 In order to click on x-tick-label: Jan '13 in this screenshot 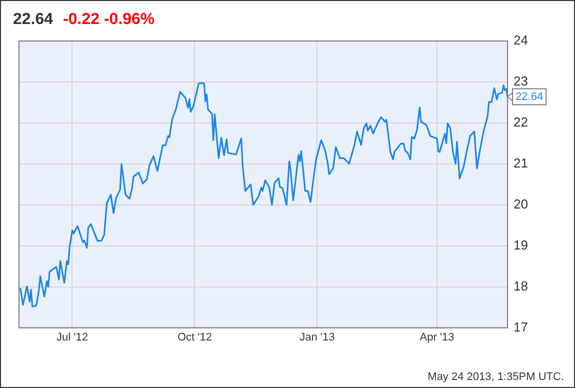, I will do `click(317, 337)`.